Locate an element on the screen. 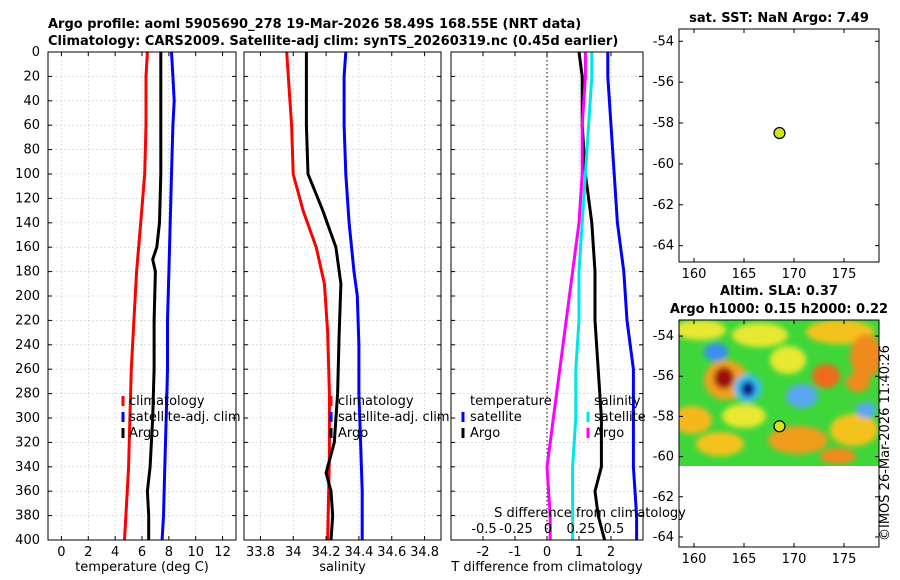 This screenshot has height=580, width=900. sst-map-title: sat. SST: NaN Argo: 7.49 is located at coordinates (779, 18).